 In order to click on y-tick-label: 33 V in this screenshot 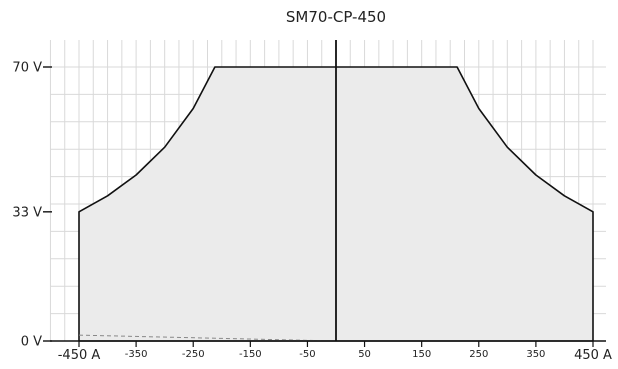, I will do `click(27, 212)`.